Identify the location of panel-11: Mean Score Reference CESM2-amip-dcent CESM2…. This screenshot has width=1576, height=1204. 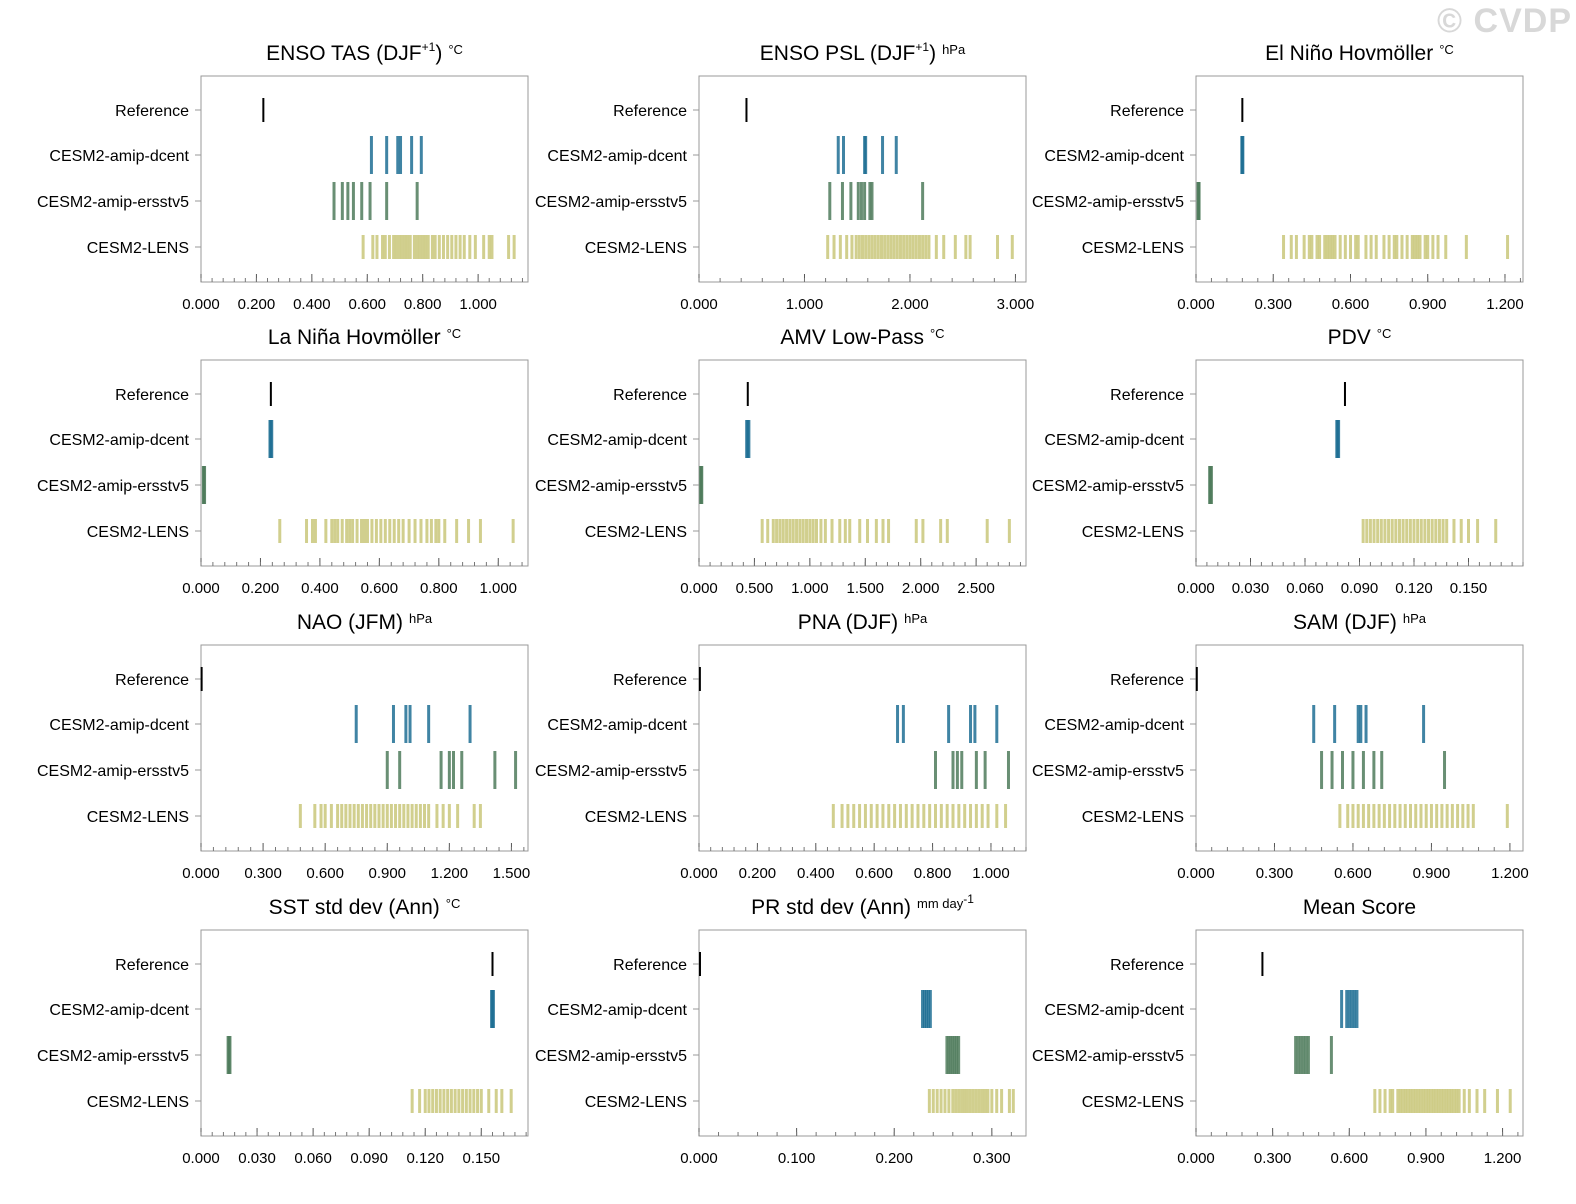
(1278, 1031).